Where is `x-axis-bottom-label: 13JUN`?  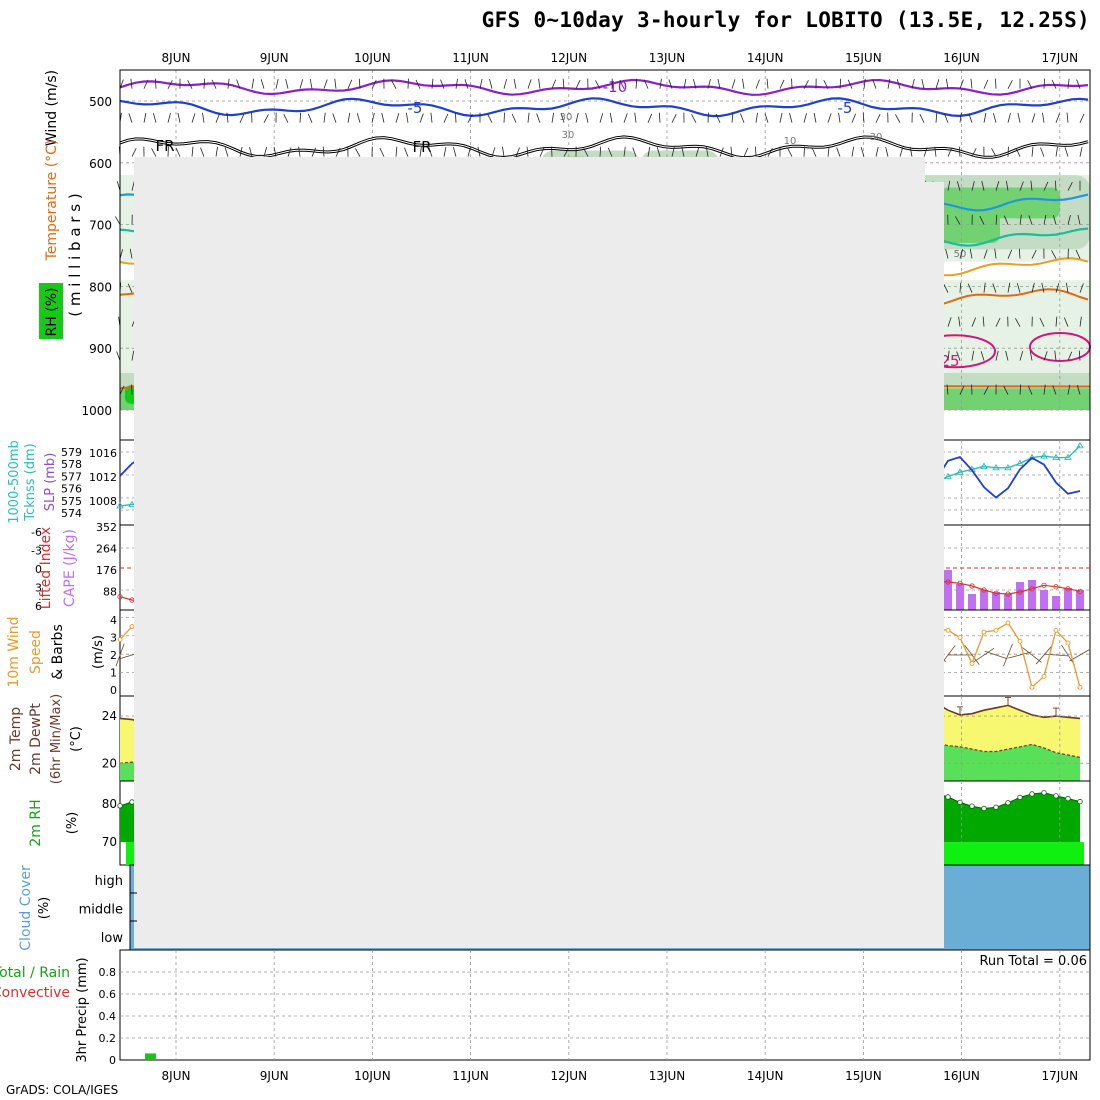 x-axis-bottom-label: 13JUN is located at coordinates (667, 1076).